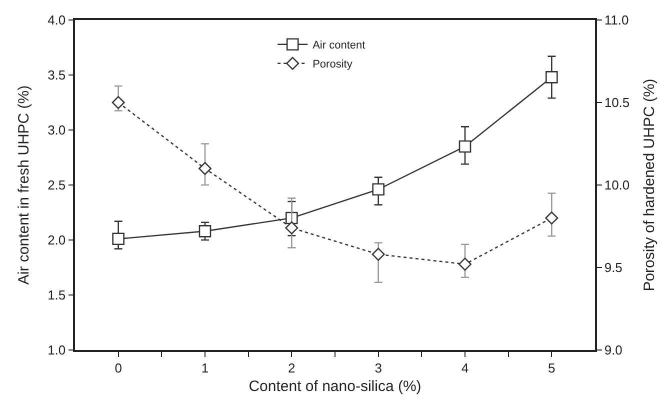 The height and width of the screenshot is (405, 670). What do you see at coordinates (465, 368) in the screenshot?
I see `x-tick-label: 4` at bounding box center [465, 368].